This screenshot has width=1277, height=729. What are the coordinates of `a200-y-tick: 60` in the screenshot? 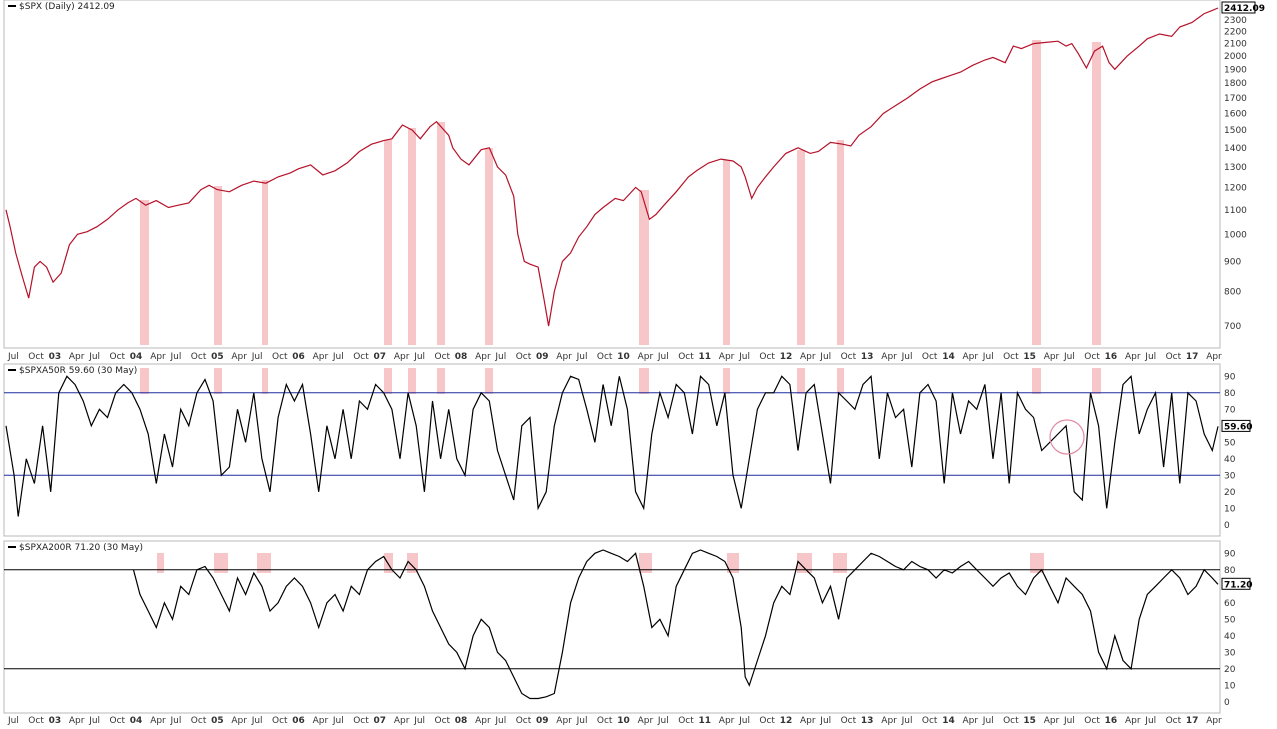 It's located at (1230, 604).